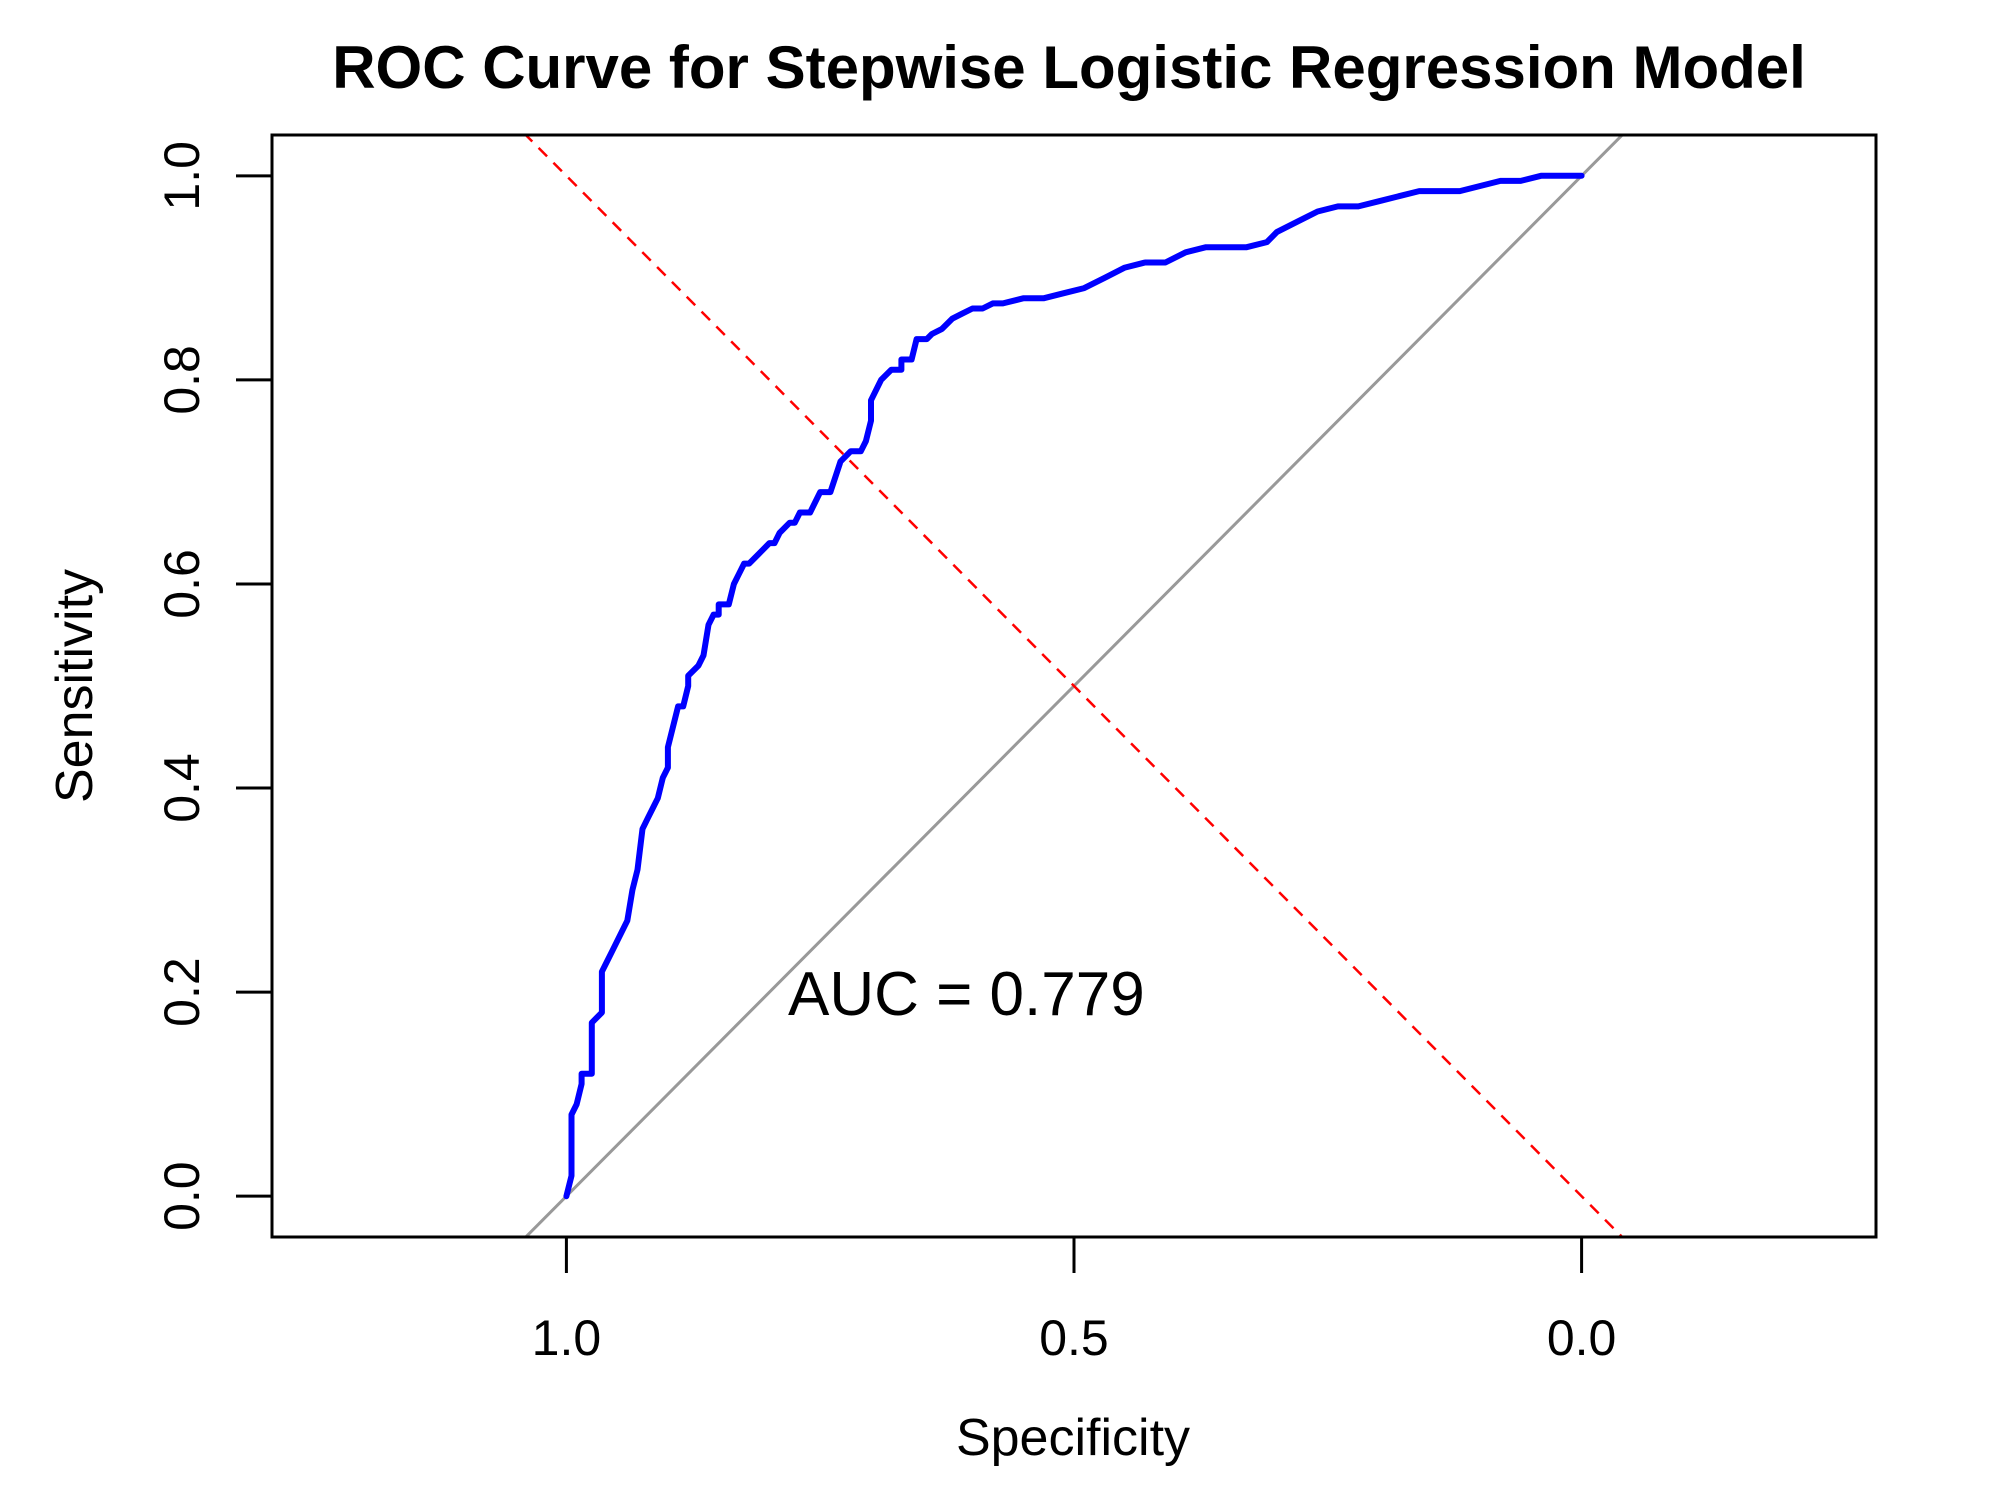 The width and height of the screenshot is (2000, 1500). Describe the element at coordinates (966, 994) in the screenshot. I see `auc-annotation: AUC = 0.779` at that location.